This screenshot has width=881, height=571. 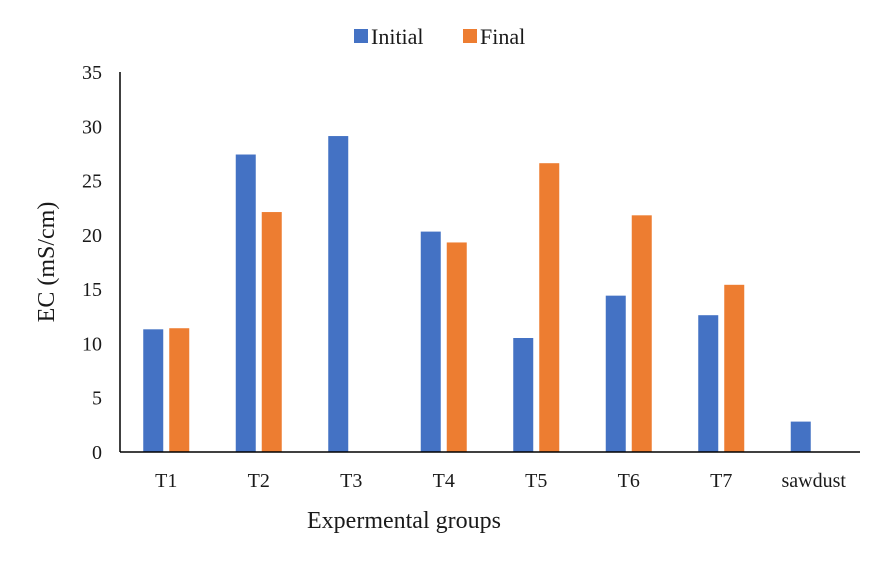 What do you see at coordinates (97, 399) in the screenshot?
I see `y-tick-label: 5` at bounding box center [97, 399].